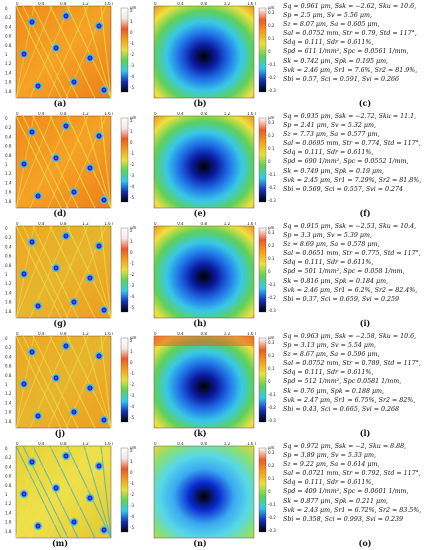 The width and height of the screenshot is (440, 550). I want to click on panel-caption-left: (d), so click(60, 213).